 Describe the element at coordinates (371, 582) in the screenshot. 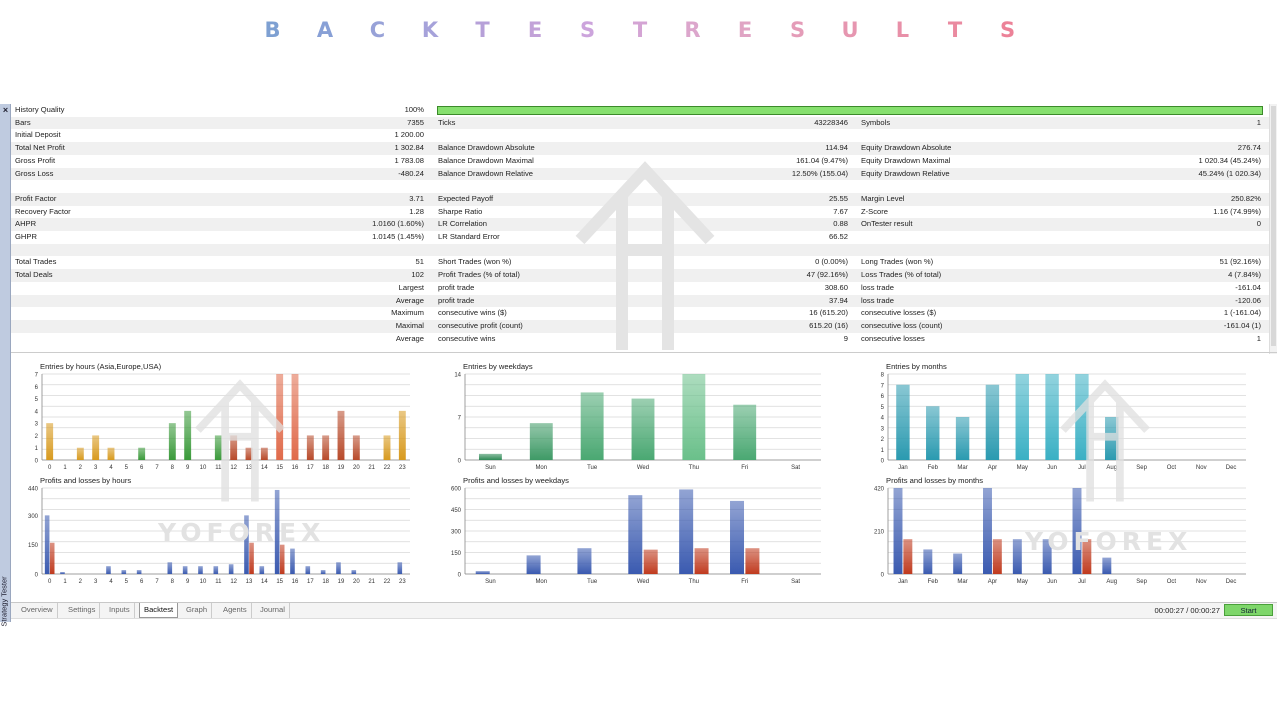

I see `x-tick-label: 21` at that location.